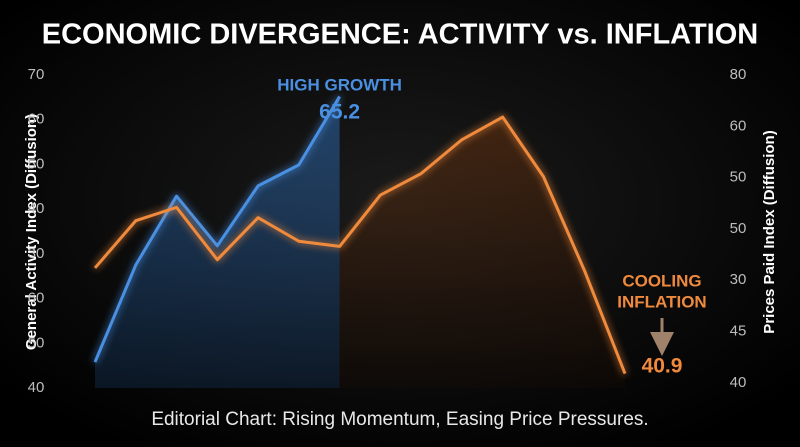  I want to click on y2-tick-label: 40, so click(738, 382).